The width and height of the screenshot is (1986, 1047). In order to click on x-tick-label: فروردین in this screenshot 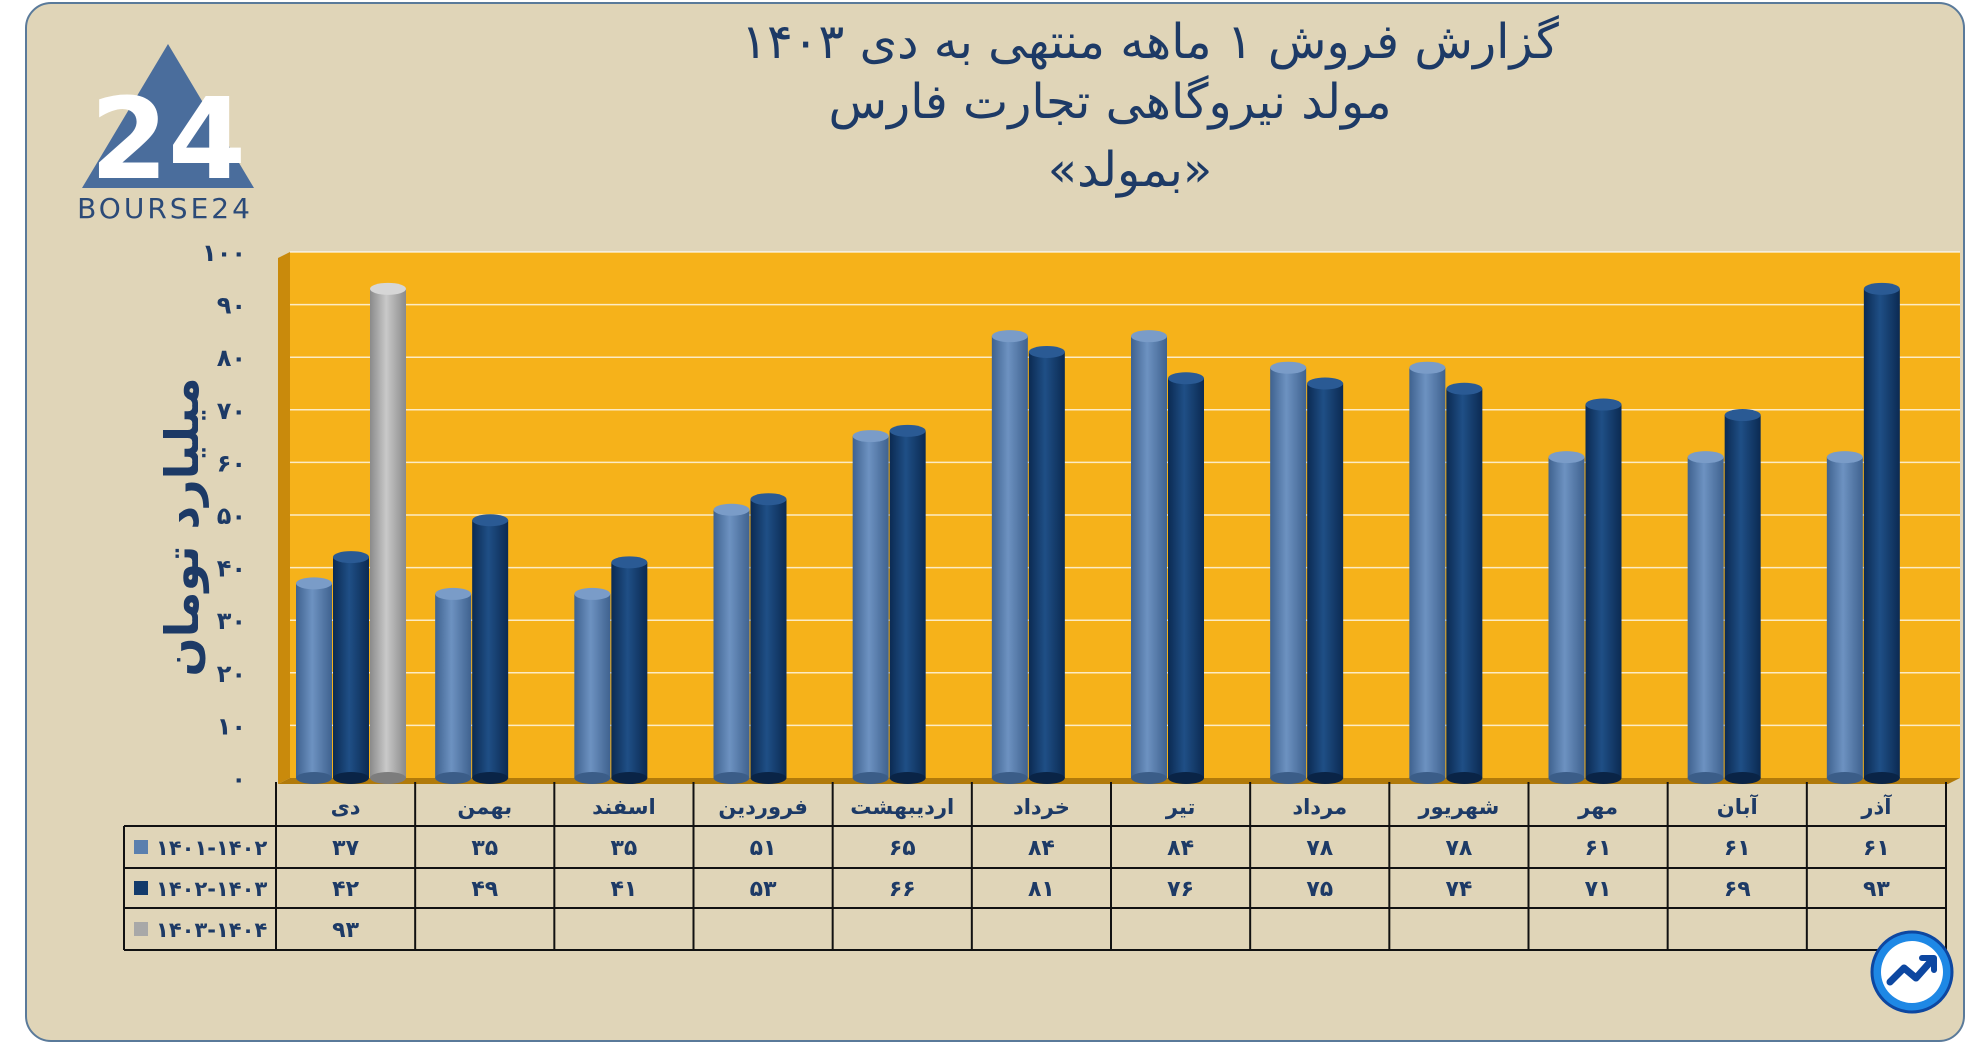, I will do `click(763, 807)`.